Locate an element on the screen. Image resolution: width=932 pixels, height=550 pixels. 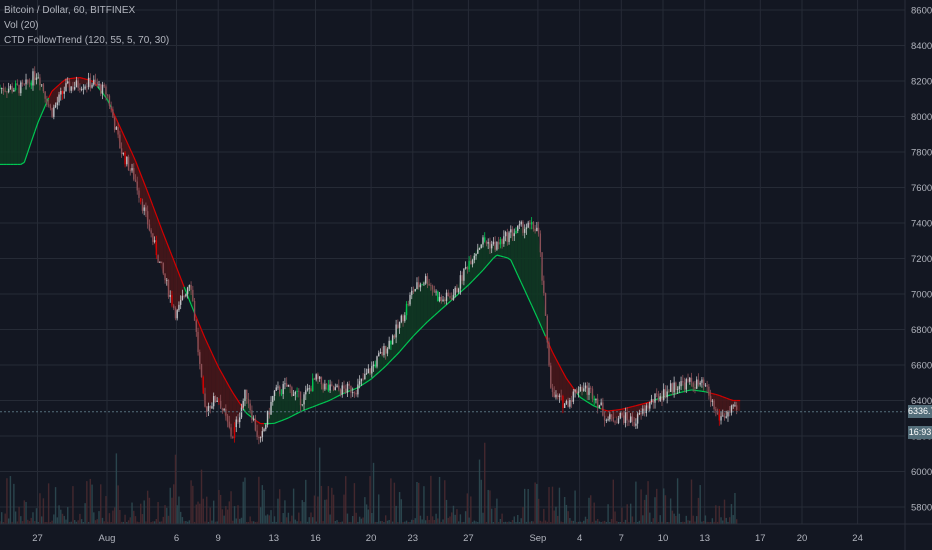
y-tick-label: 6800.0 is located at coordinates (921, 330).